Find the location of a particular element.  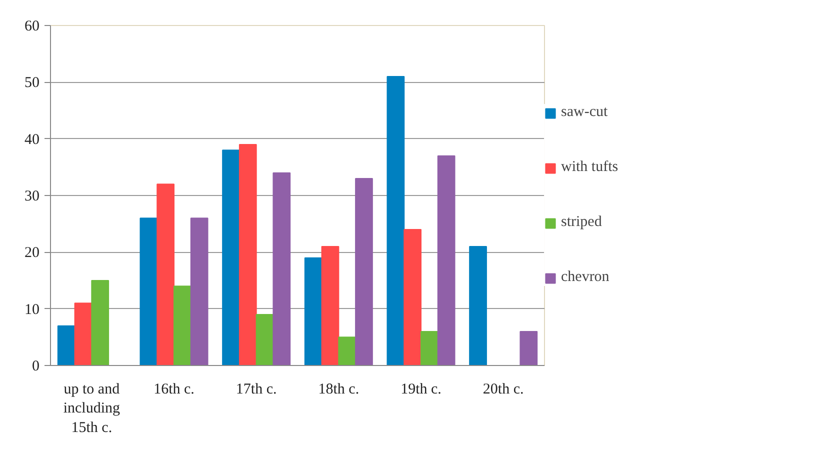

legend-label: with tufts is located at coordinates (589, 167).